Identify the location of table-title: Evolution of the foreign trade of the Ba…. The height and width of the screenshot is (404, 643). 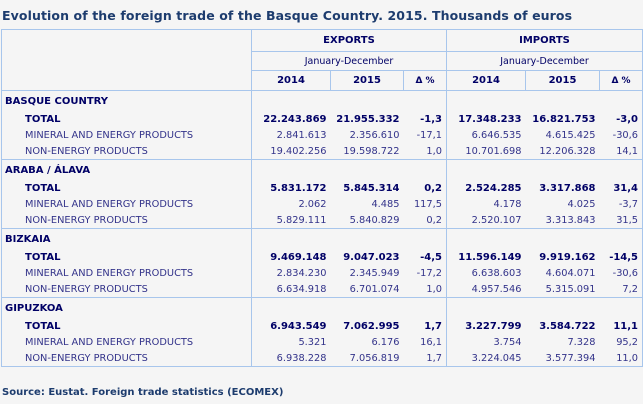
(287, 15).